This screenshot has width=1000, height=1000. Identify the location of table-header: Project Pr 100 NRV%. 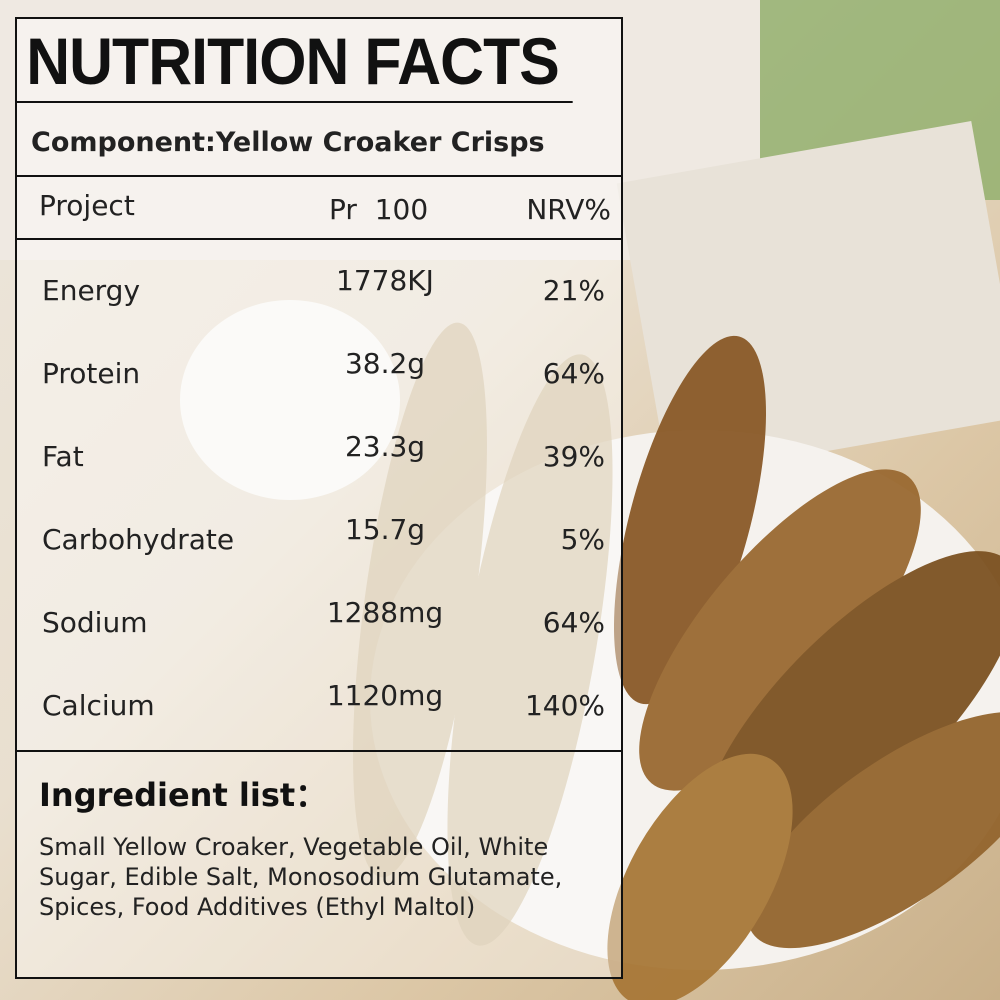
(319, 208).